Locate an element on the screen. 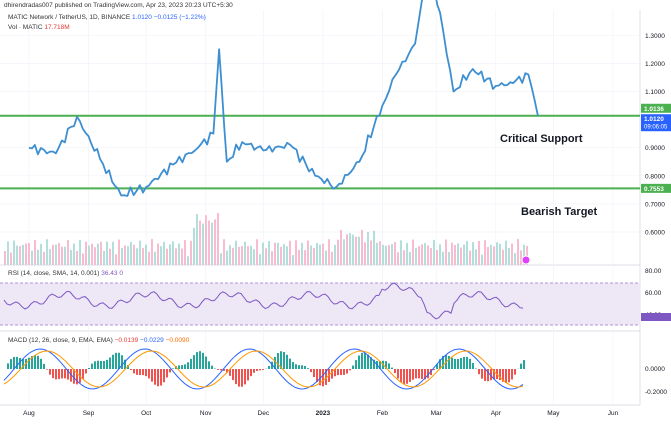  time-tick-label: Sep is located at coordinates (89, 413).